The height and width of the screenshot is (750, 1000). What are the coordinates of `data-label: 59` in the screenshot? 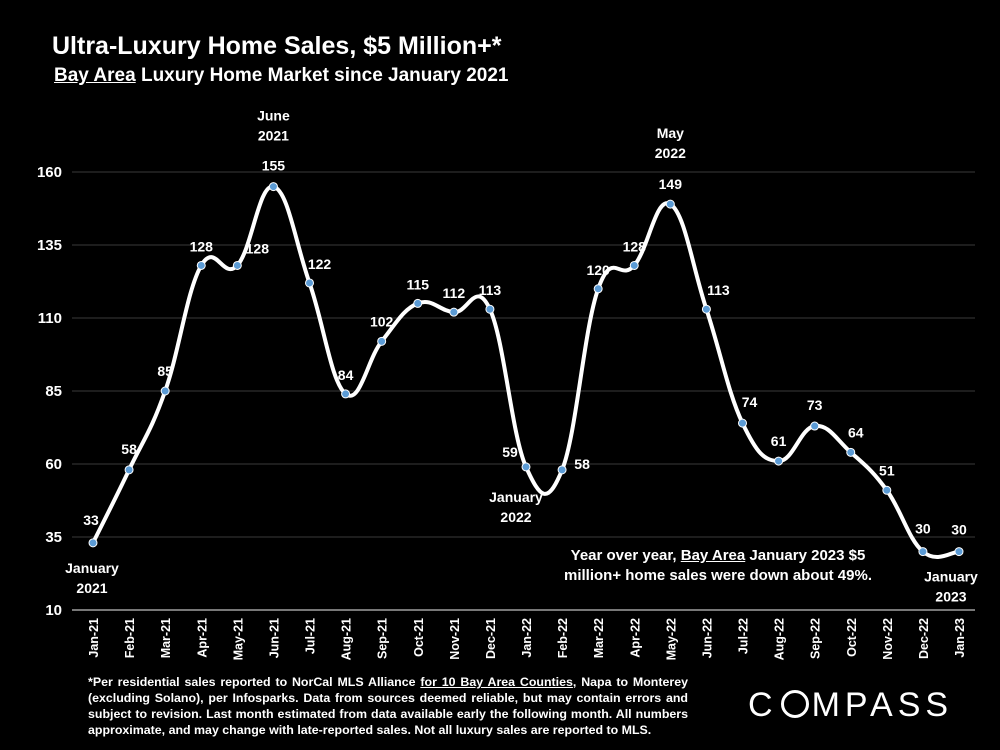 It's located at (510, 452).